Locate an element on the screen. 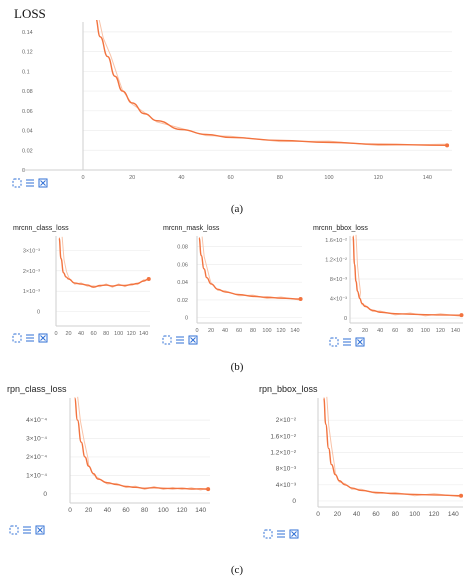 The width and height of the screenshot is (474, 578). chart-title: mrcnn_class_loss is located at coordinates (41, 228).